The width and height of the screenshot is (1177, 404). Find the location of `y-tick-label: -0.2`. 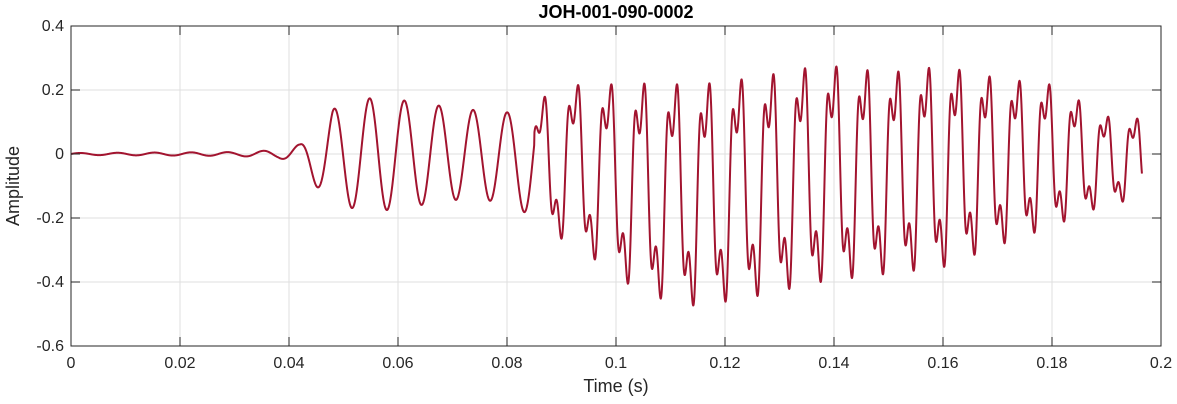

y-tick-label: -0.2 is located at coordinates (50, 218).